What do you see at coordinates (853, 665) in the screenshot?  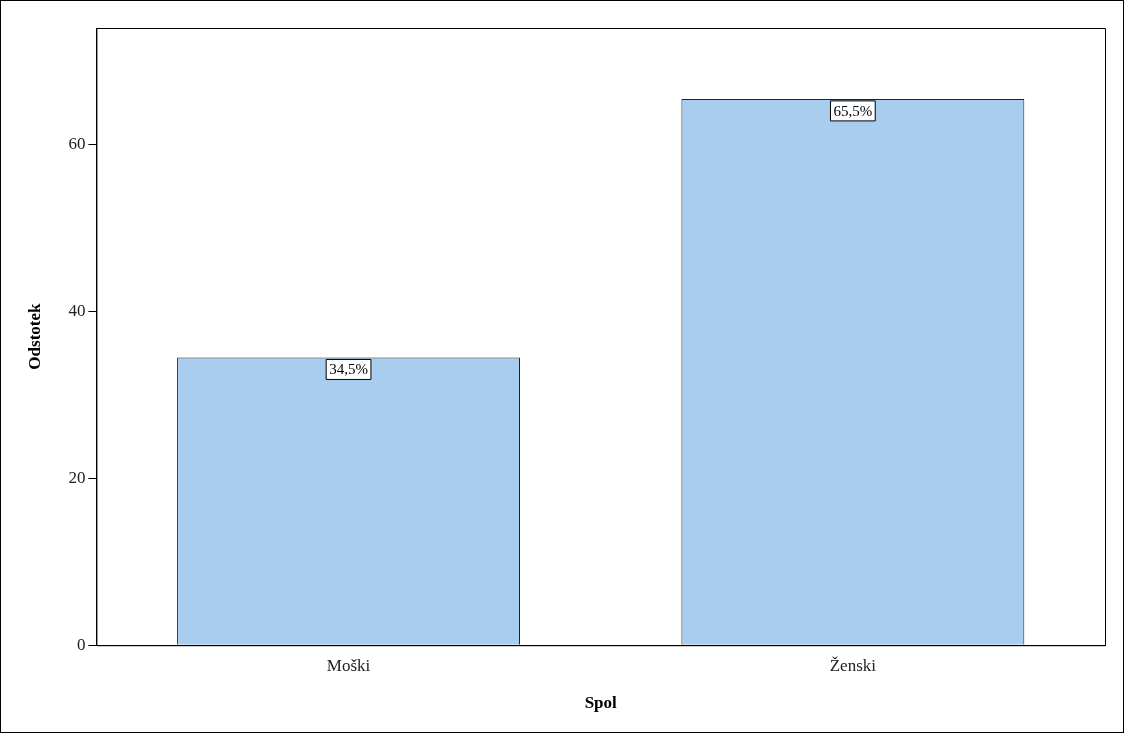 I see `x-tick-label: Ženski` at bounding box center [853, 665].